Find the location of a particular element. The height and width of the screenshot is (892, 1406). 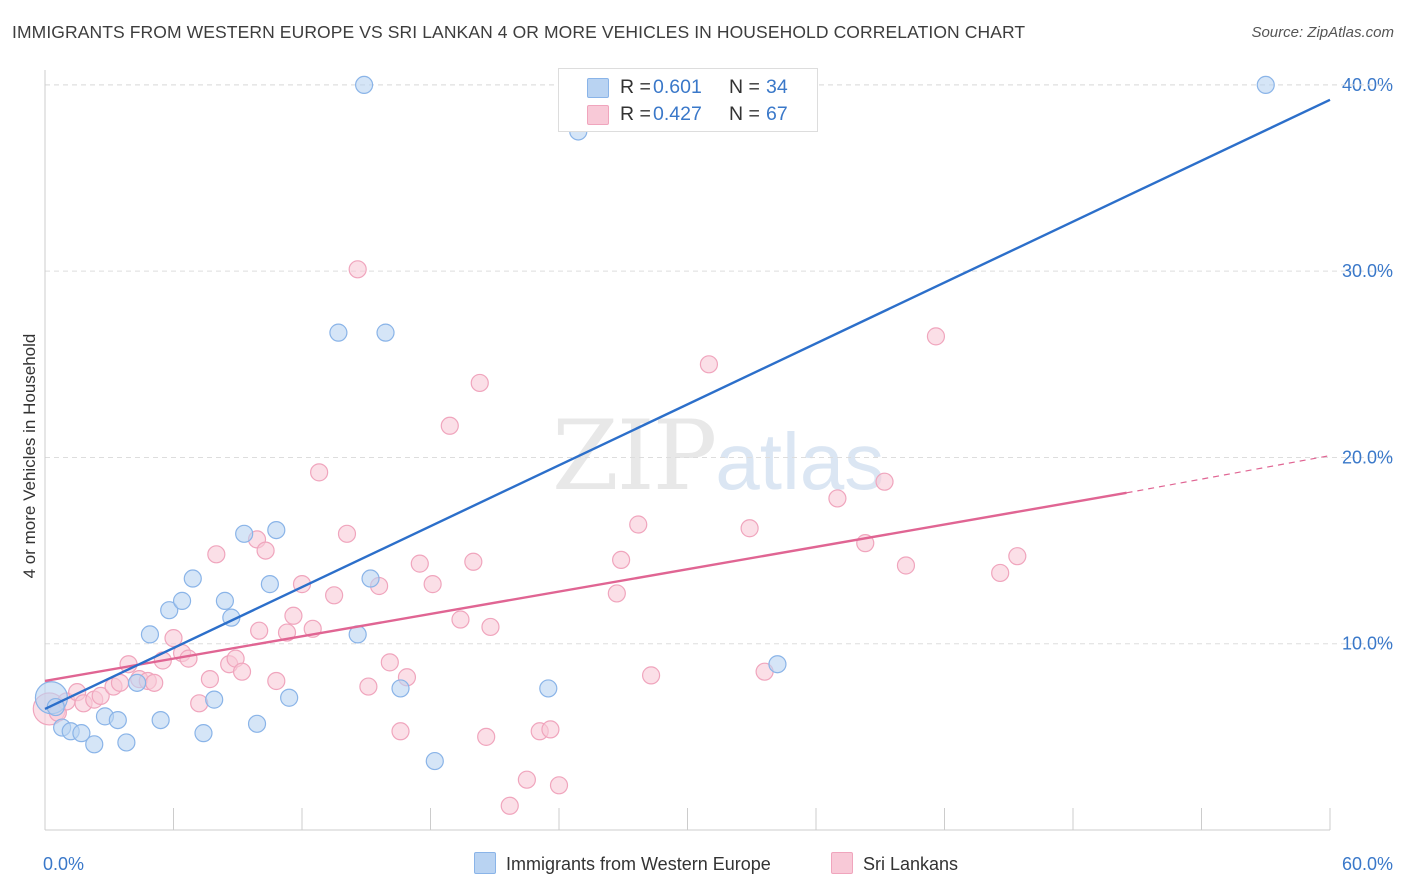

legend-n-value: 34 is located at coordinates (777, 87).